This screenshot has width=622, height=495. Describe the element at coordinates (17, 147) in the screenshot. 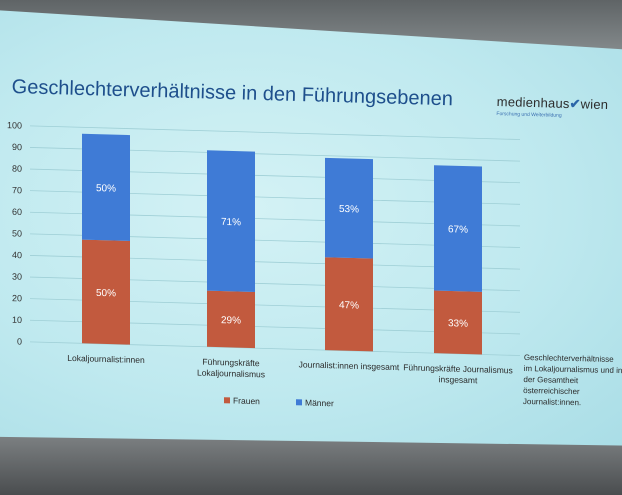

I see `y-tick-label: 90` at that location.